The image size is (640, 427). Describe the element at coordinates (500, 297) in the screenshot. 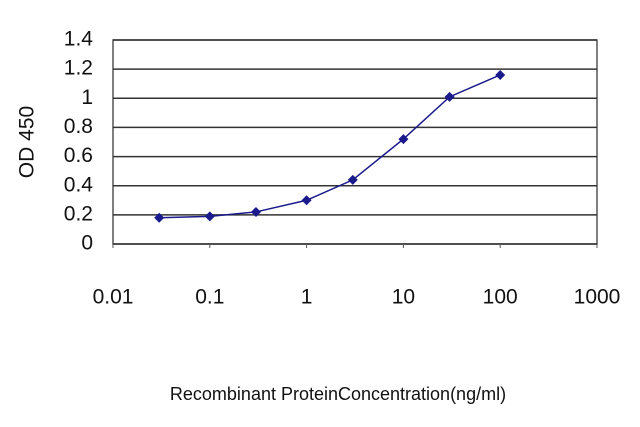

I see `x-tick-label: 100` at that location.